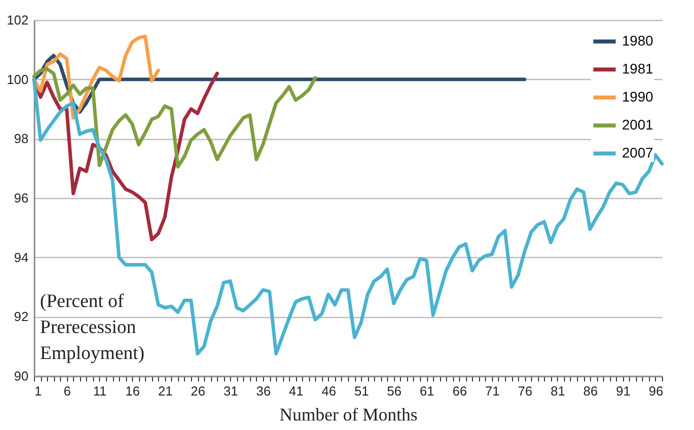 This screenshot has width=694, height=430. Describe the element at coordinates (638, 152) in the screenshot. I see `legend-label: 2007` at that location.